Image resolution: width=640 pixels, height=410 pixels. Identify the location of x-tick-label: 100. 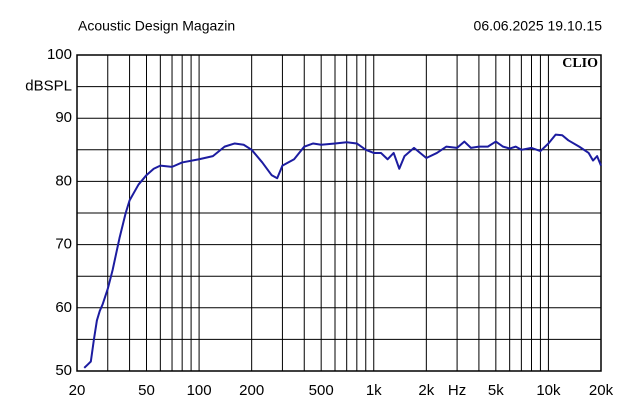
(199, 390).